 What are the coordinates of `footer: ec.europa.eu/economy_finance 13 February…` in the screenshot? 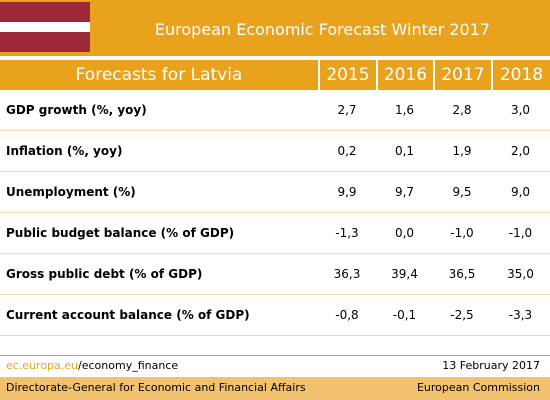 It's located at (275, 364).